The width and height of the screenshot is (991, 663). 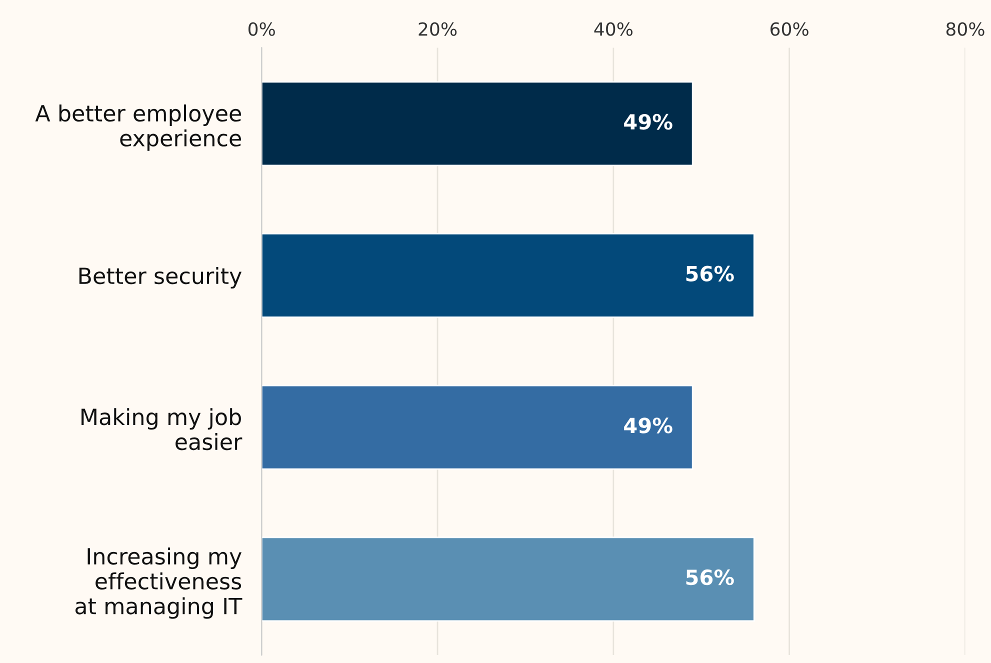 I want to click on y-tick-label: Increasing my effectiveness at managing IT, so click(x=158, y=583).